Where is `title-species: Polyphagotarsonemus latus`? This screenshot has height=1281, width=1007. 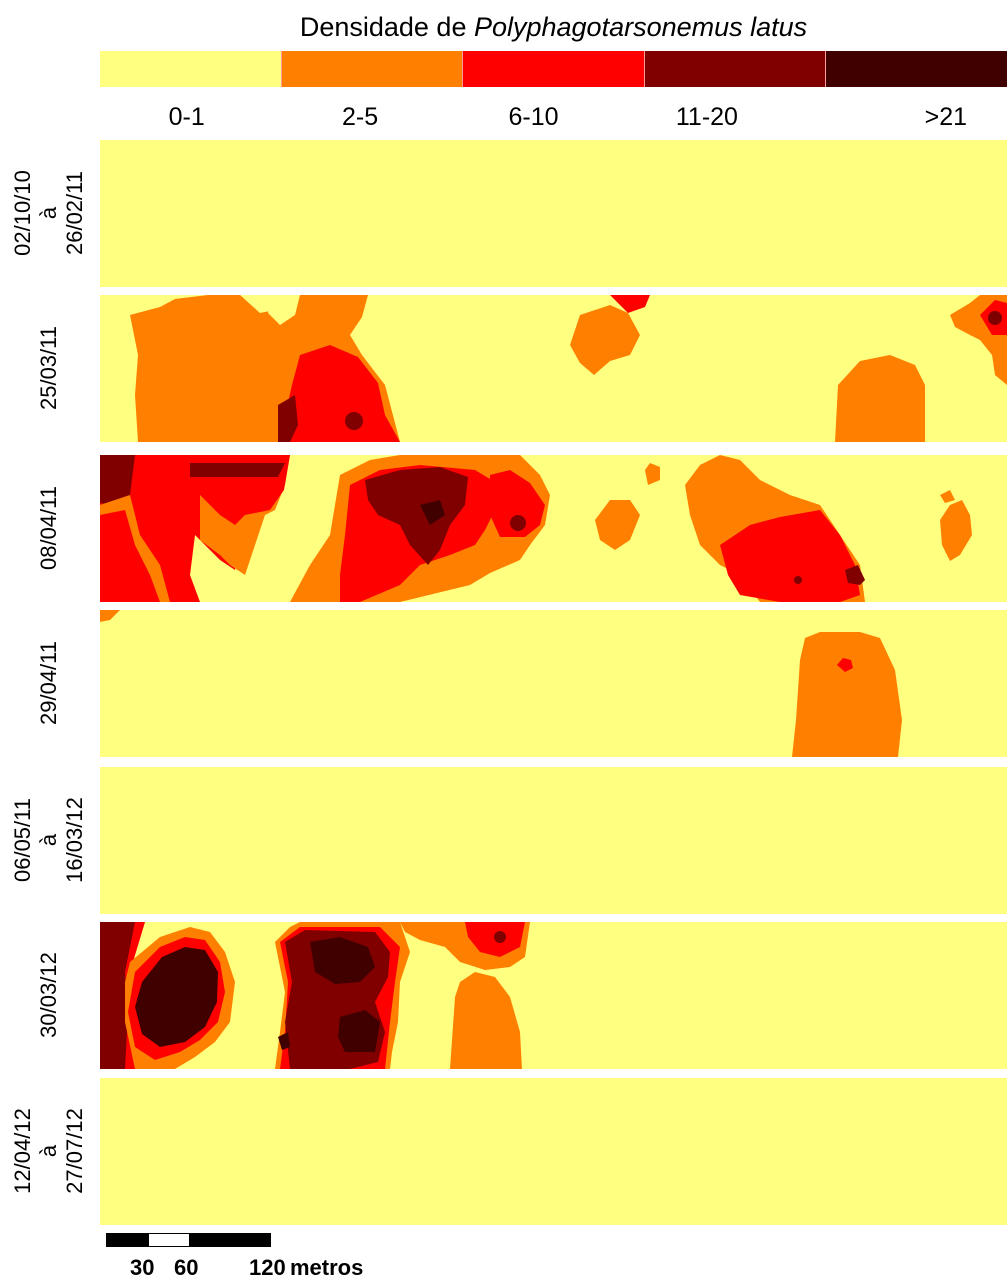
title-species: Polyphagotarsonemus latus is located at coordinates (640, 27).